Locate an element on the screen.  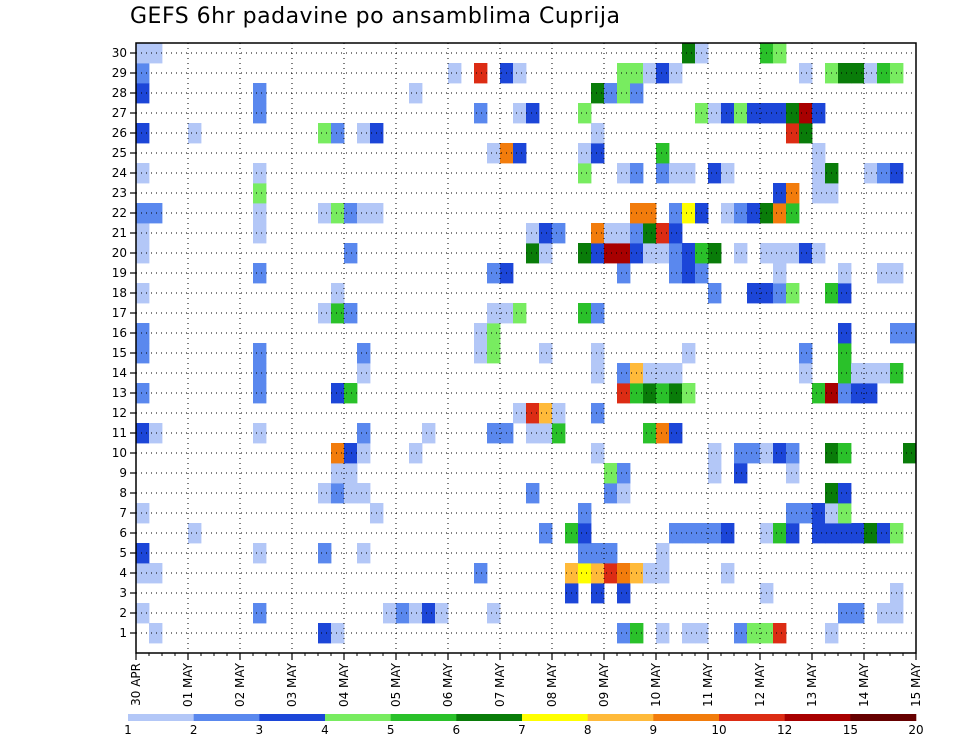
colorbar-label: 12 is located at coordinates (784, 730).